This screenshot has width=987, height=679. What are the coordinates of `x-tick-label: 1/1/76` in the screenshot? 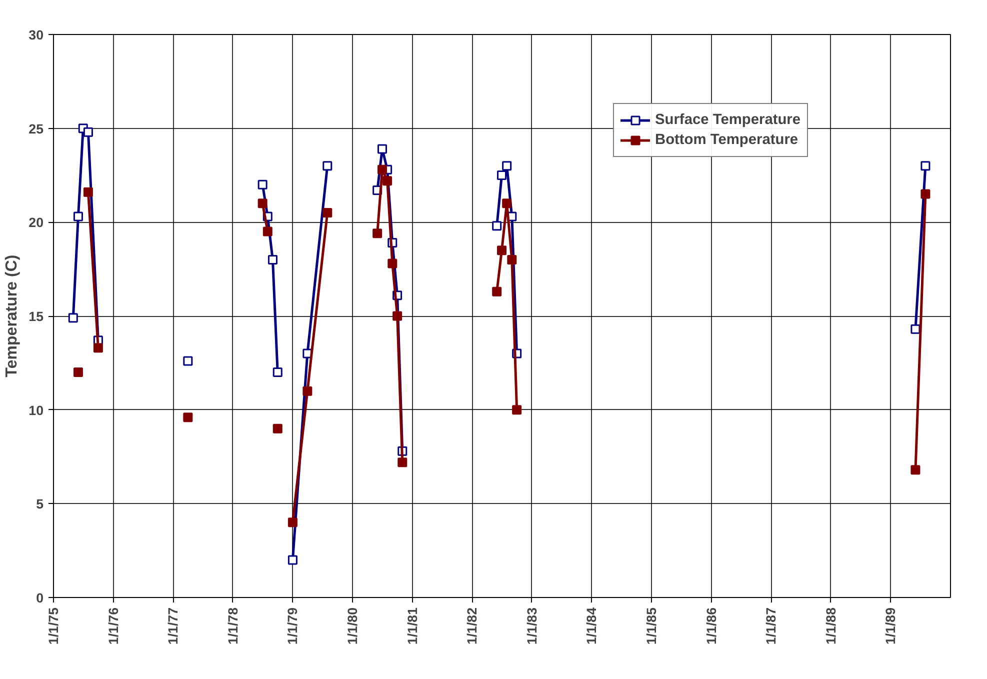 It's located at (113, 626).